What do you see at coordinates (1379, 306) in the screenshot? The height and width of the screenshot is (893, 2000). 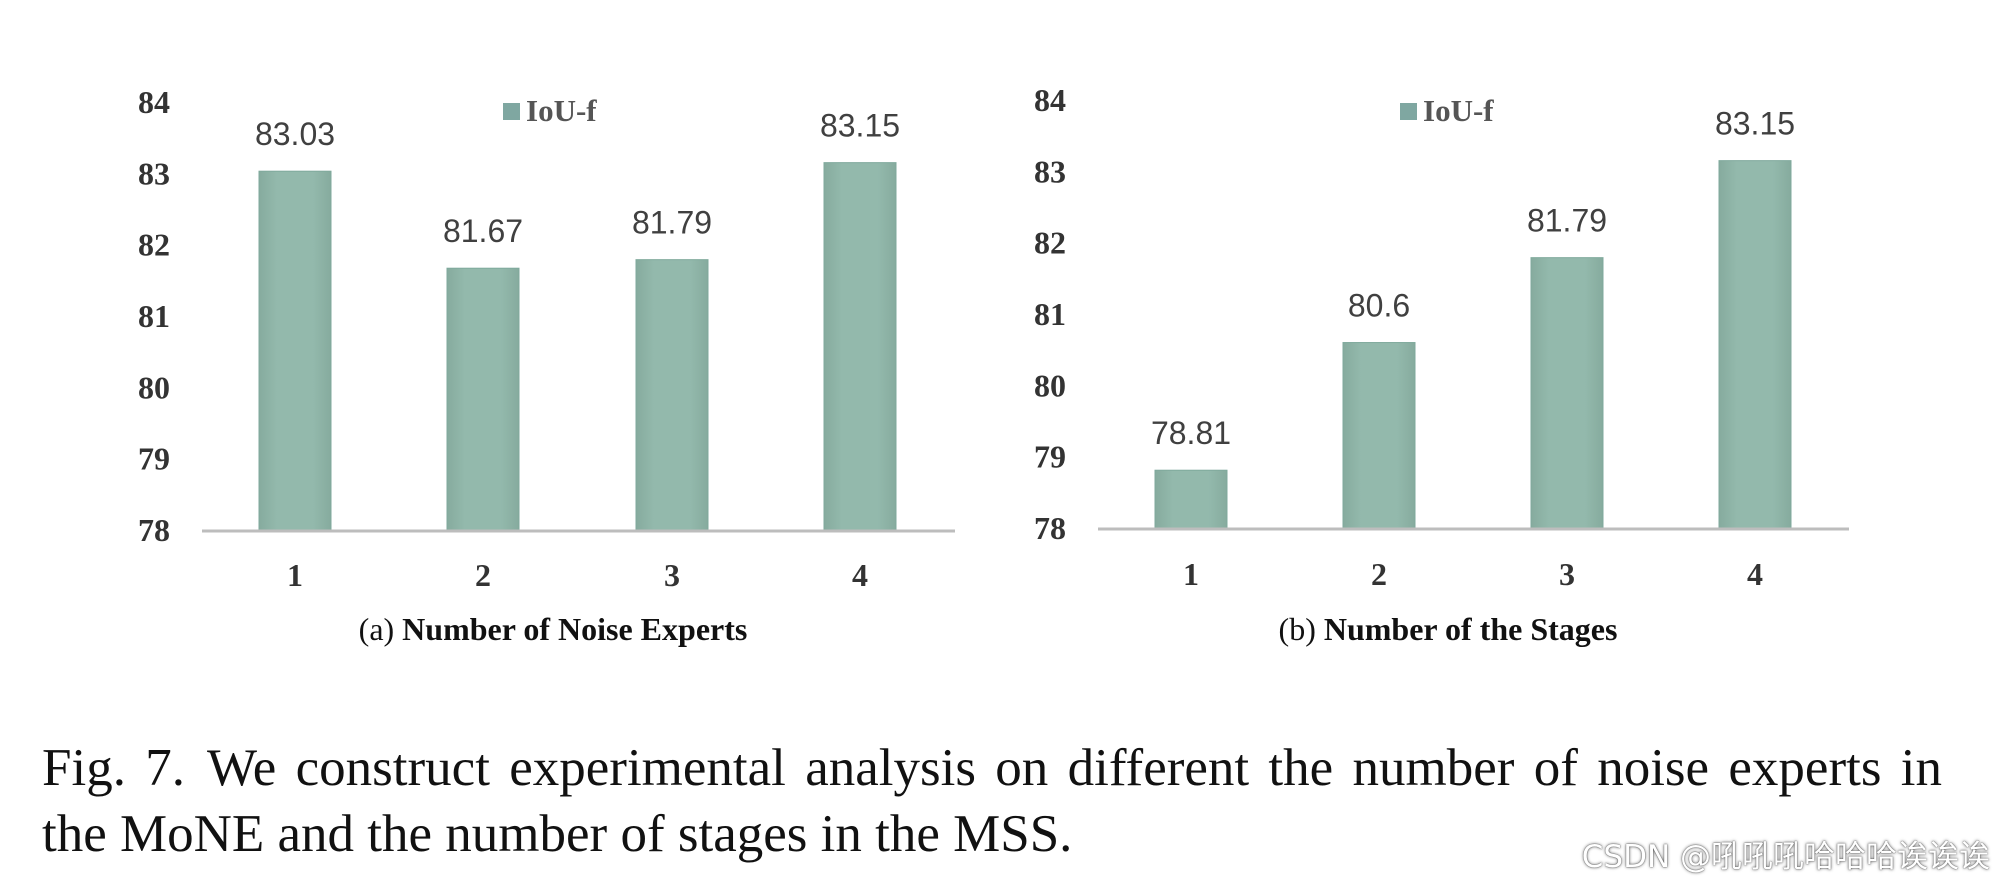 I see `data-label: 80.6` at bounding box center [1379, 306].